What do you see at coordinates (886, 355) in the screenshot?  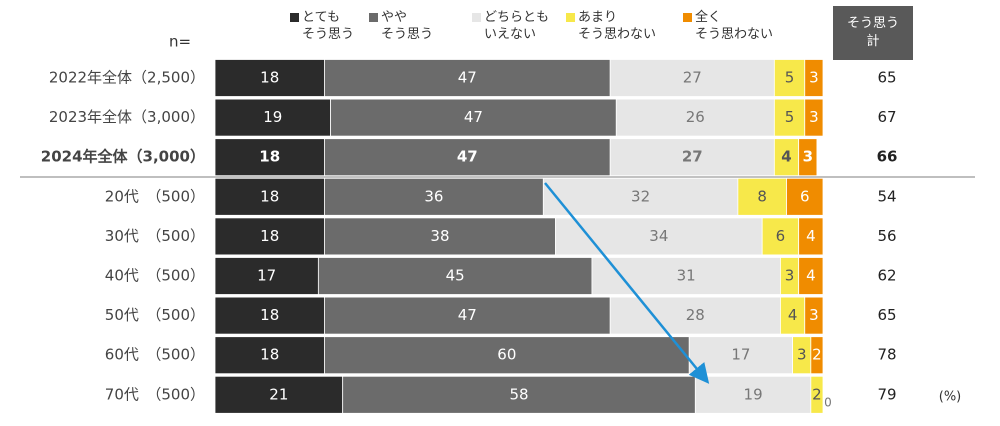 I see `total-label: 78` at bounding box center [886, 355].